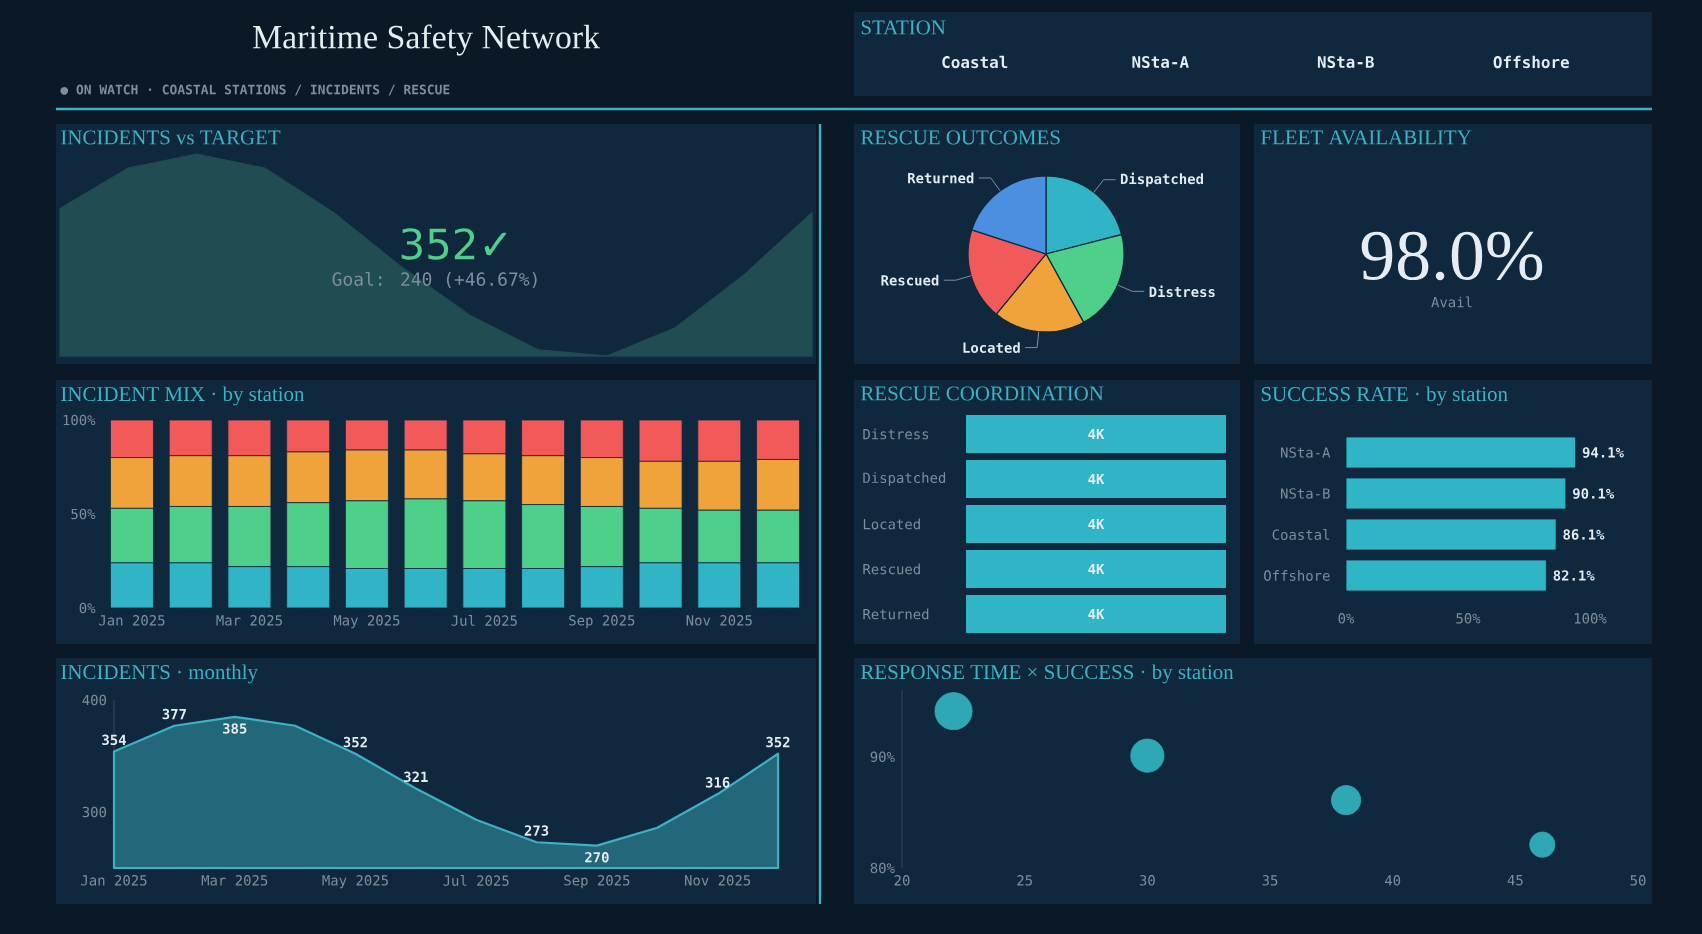 This screenshot has height=934, width=1702. Describe the element at coordinates (982, 393) in the screenshot. I see `text: RESCUE COORDINATION` at that location.